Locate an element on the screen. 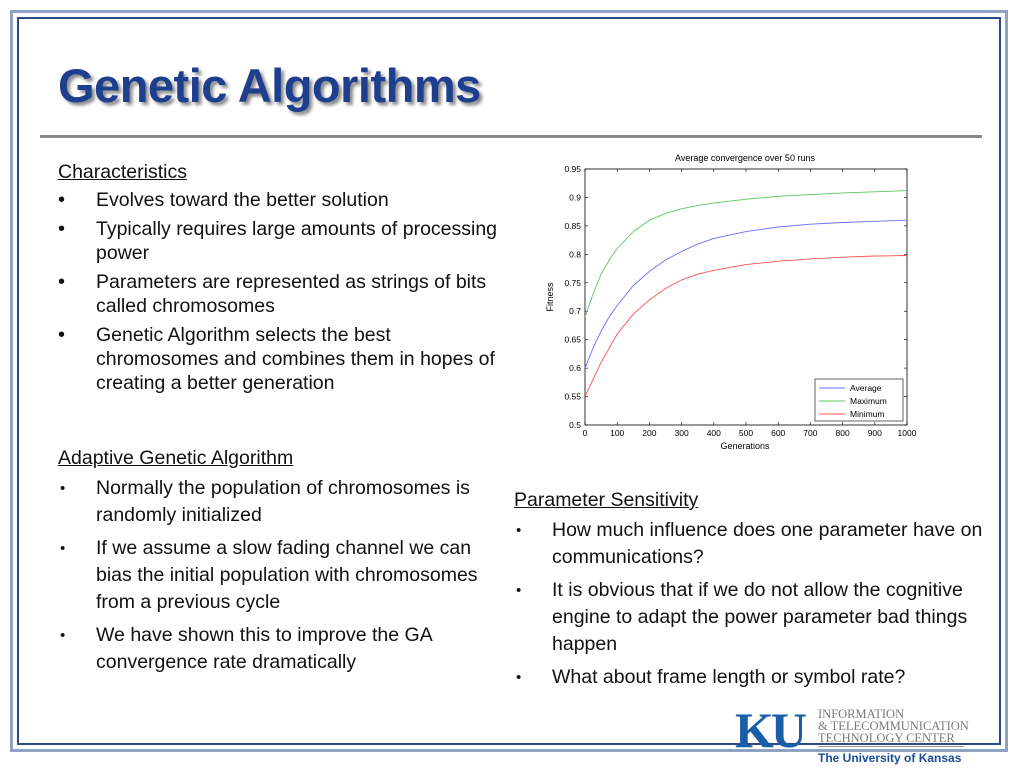 The width and height of the screenshot is (1024, 768). ku-logo-mark: KU is located at coordinates (771, 730).